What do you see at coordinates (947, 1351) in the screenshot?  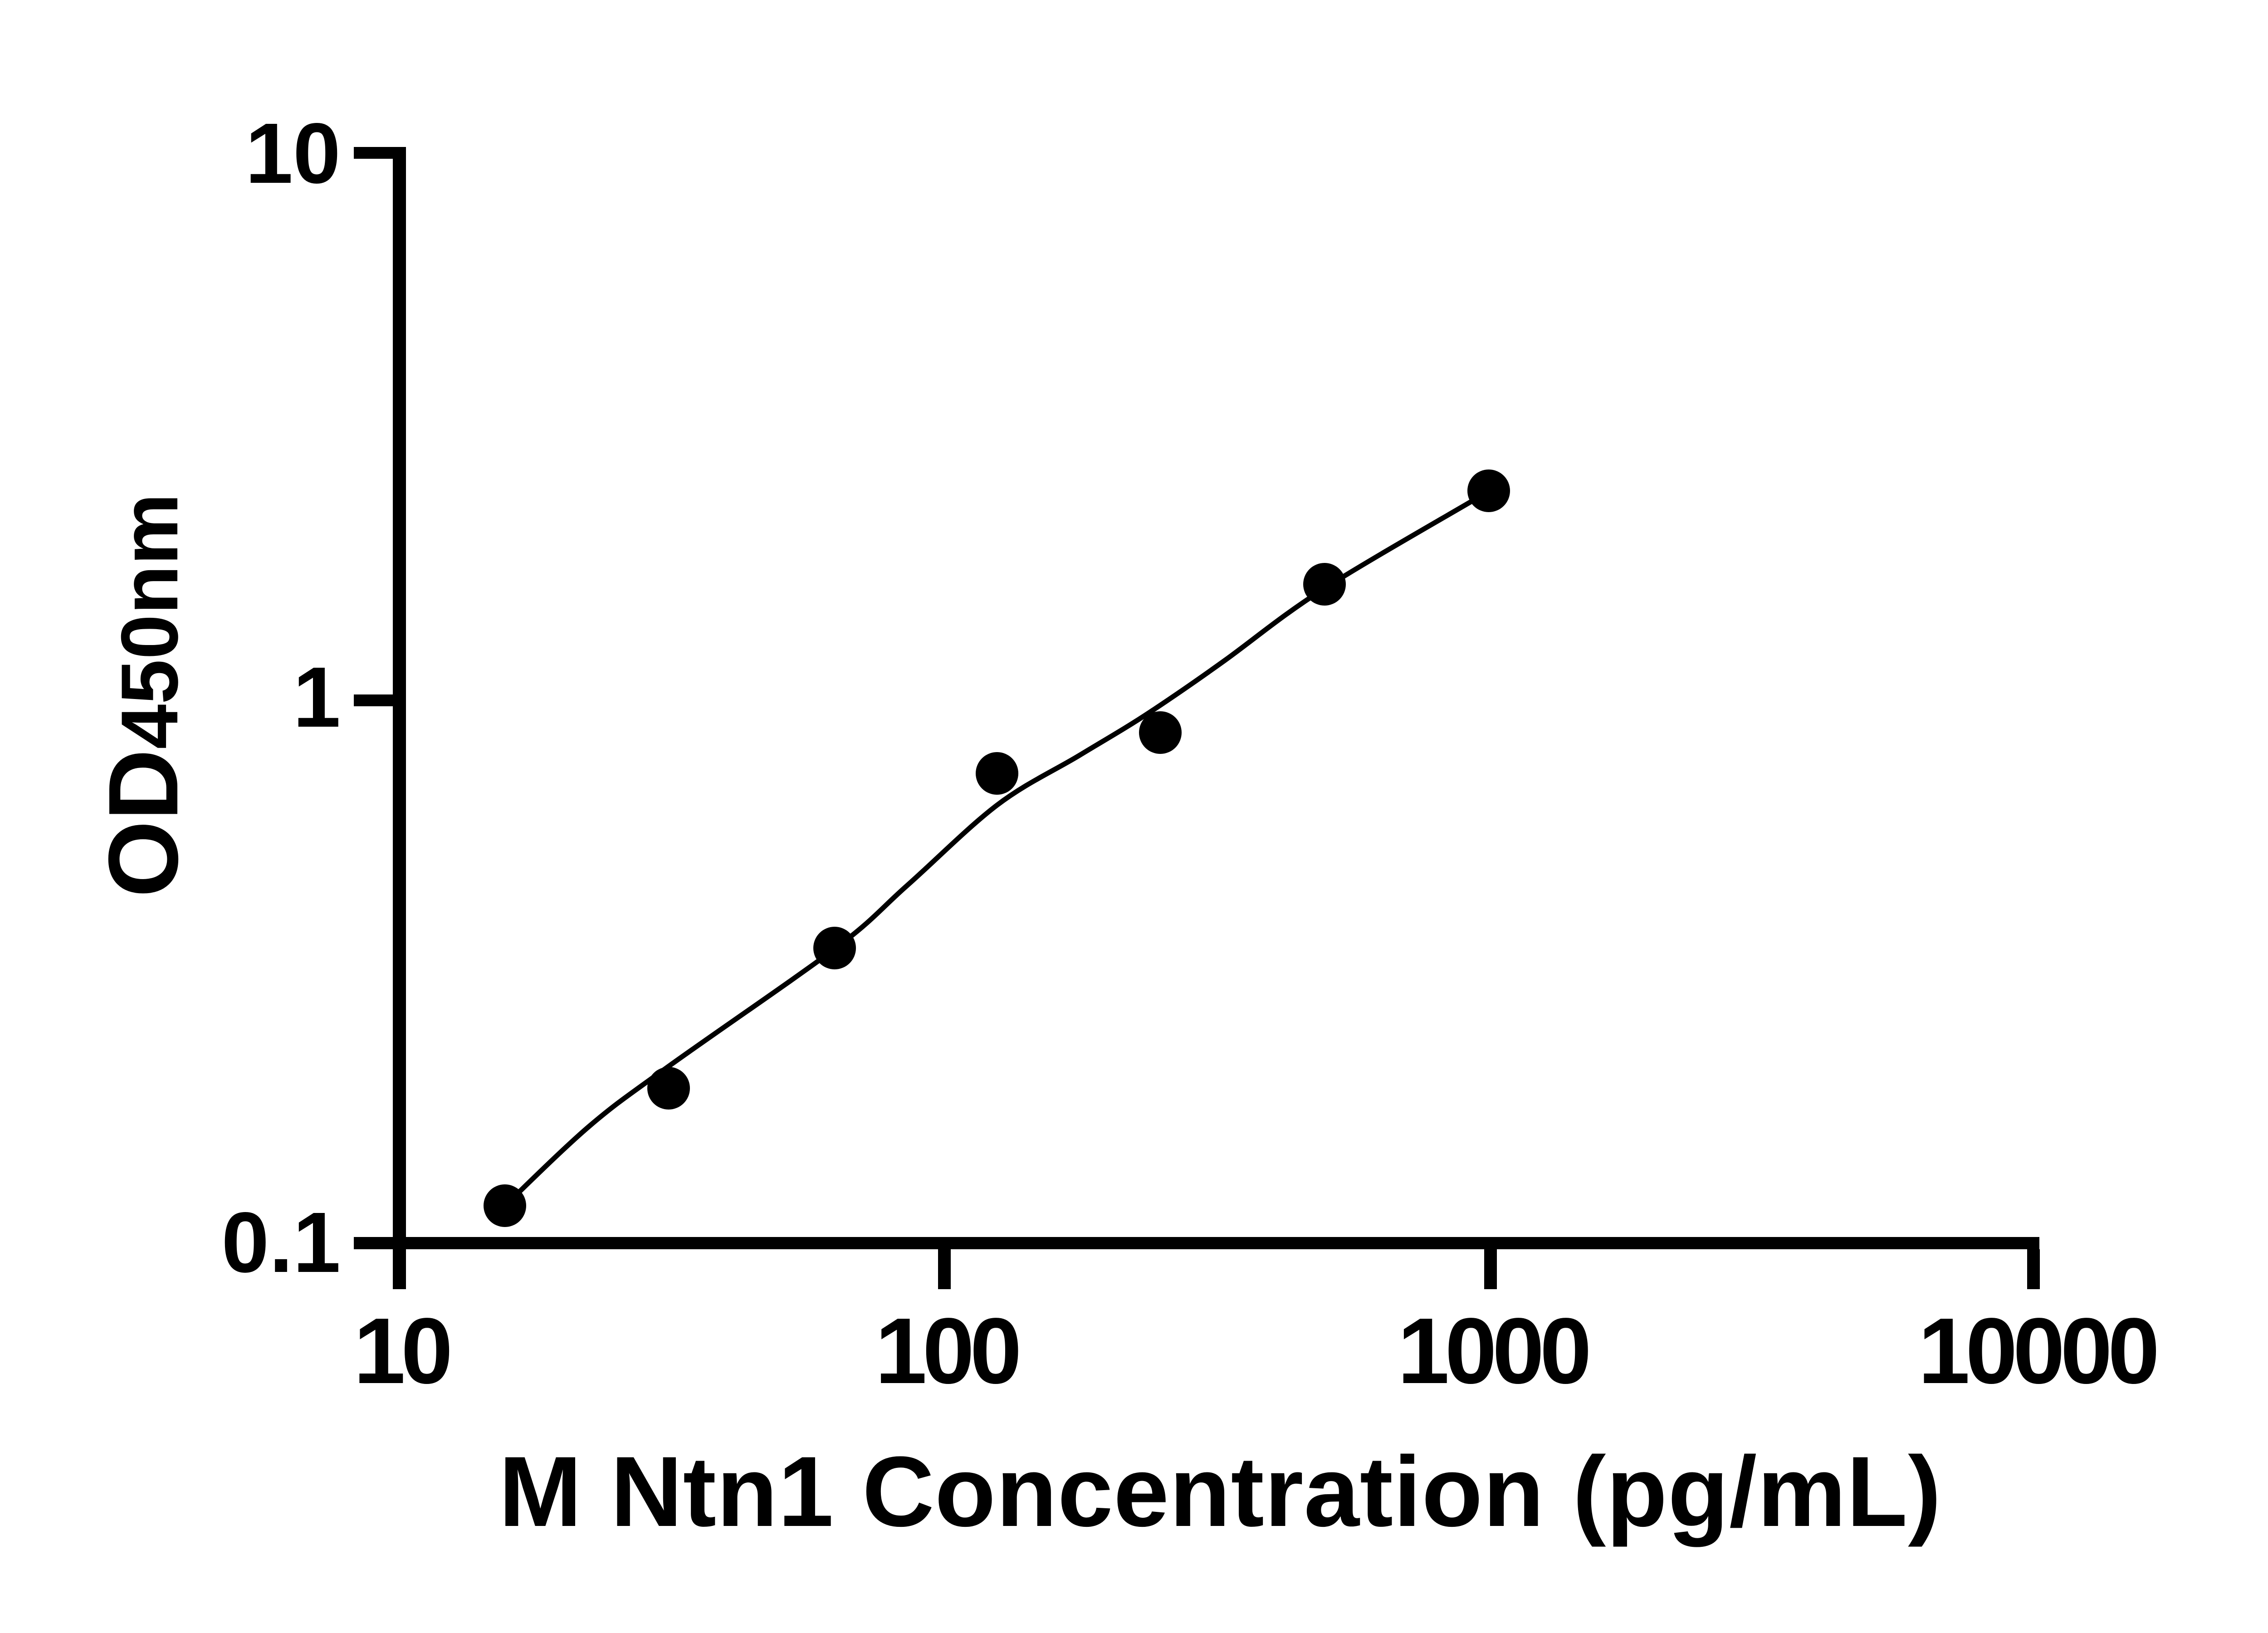 I see `svg-text: 100` at bounding box center [947, 1351].